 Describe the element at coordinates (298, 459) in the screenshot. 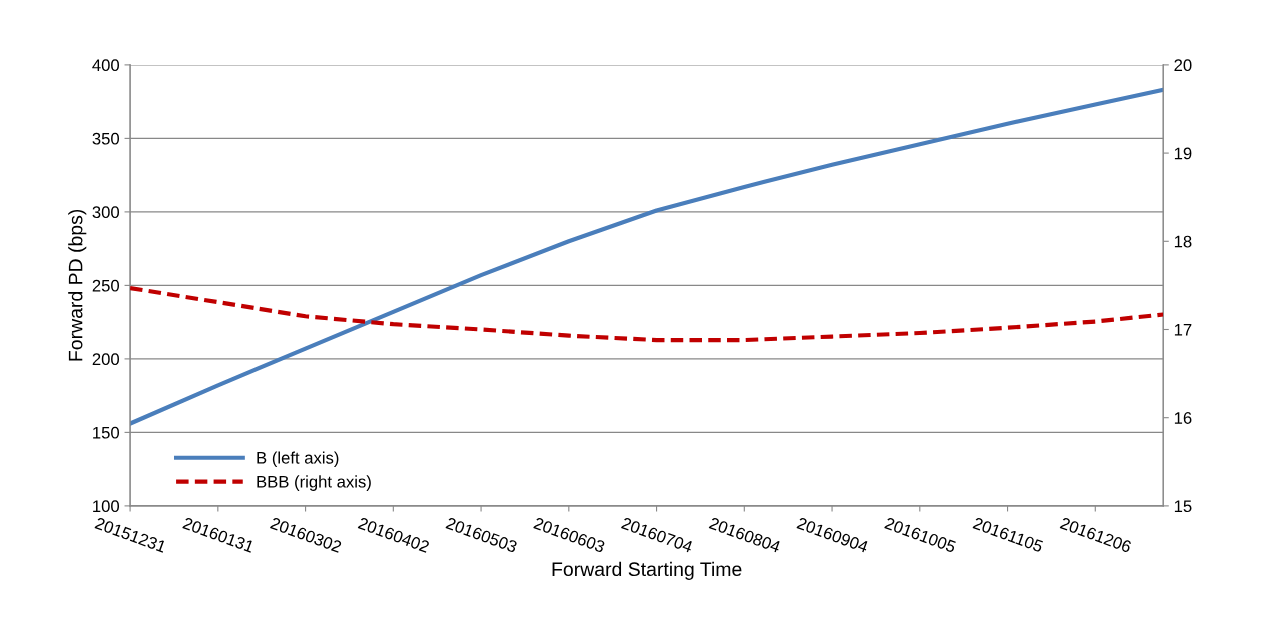

I see `legend-label: B (left axis)` at that location.